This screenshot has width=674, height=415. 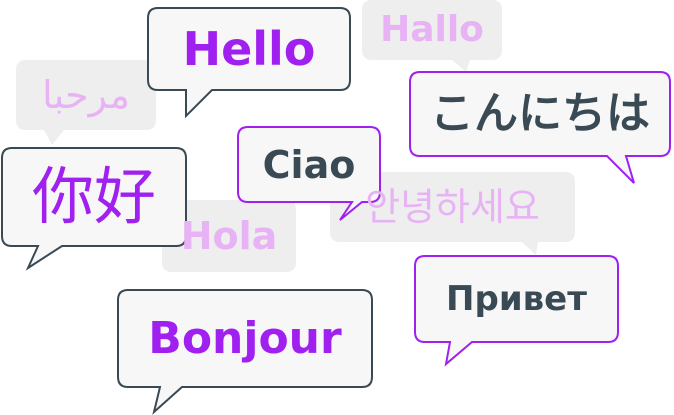 What do you see at coordinates (516, 299) in the screenshot?
I see `greeting-privet: Привет` at bounding box center [516, 299].